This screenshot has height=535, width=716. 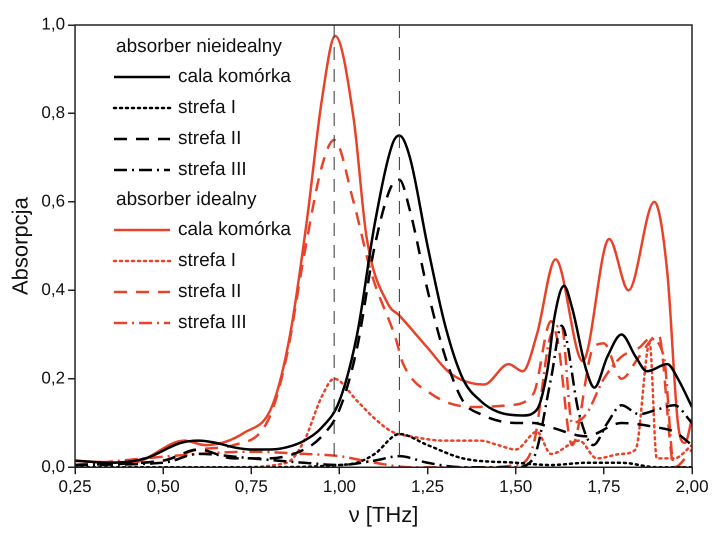 I want to click on x-tick-label: 1,50, so click(x=515, y=486).